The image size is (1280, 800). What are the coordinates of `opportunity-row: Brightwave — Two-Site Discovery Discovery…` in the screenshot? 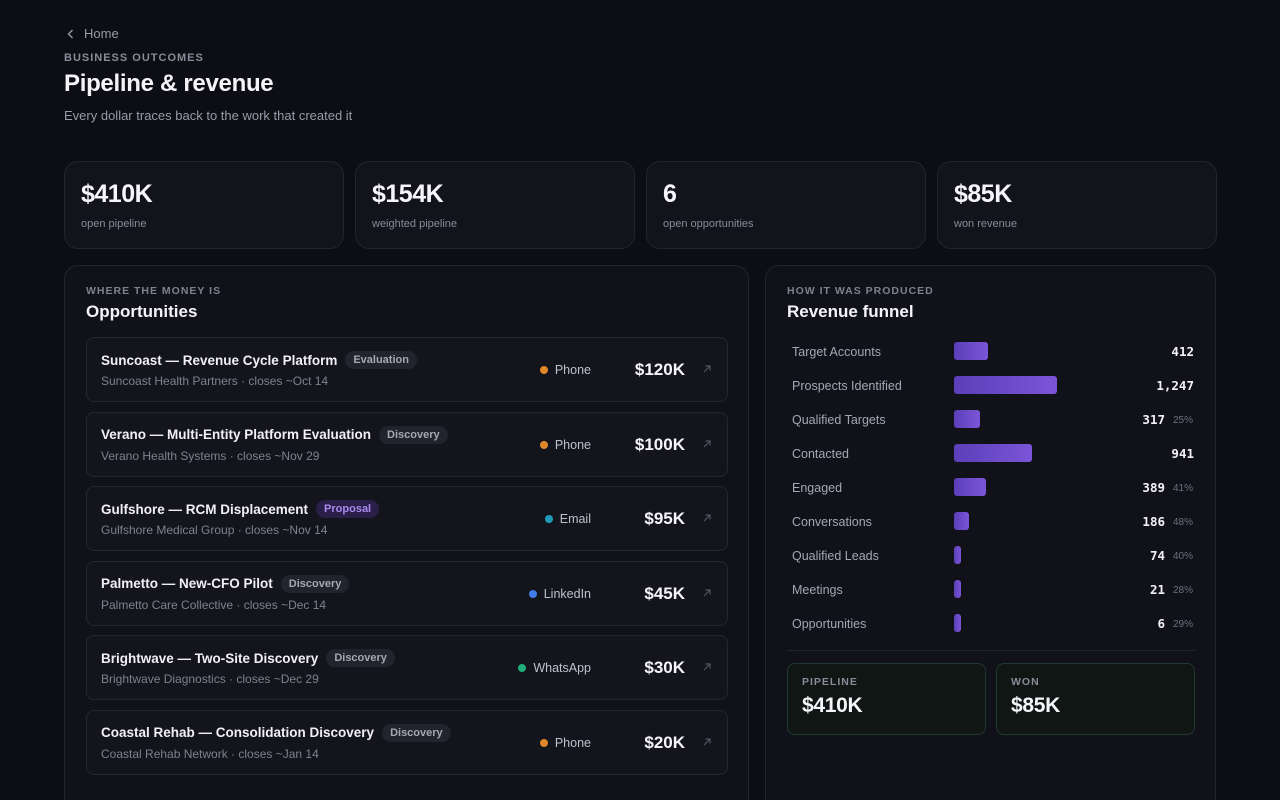 It's located at (407, 667).